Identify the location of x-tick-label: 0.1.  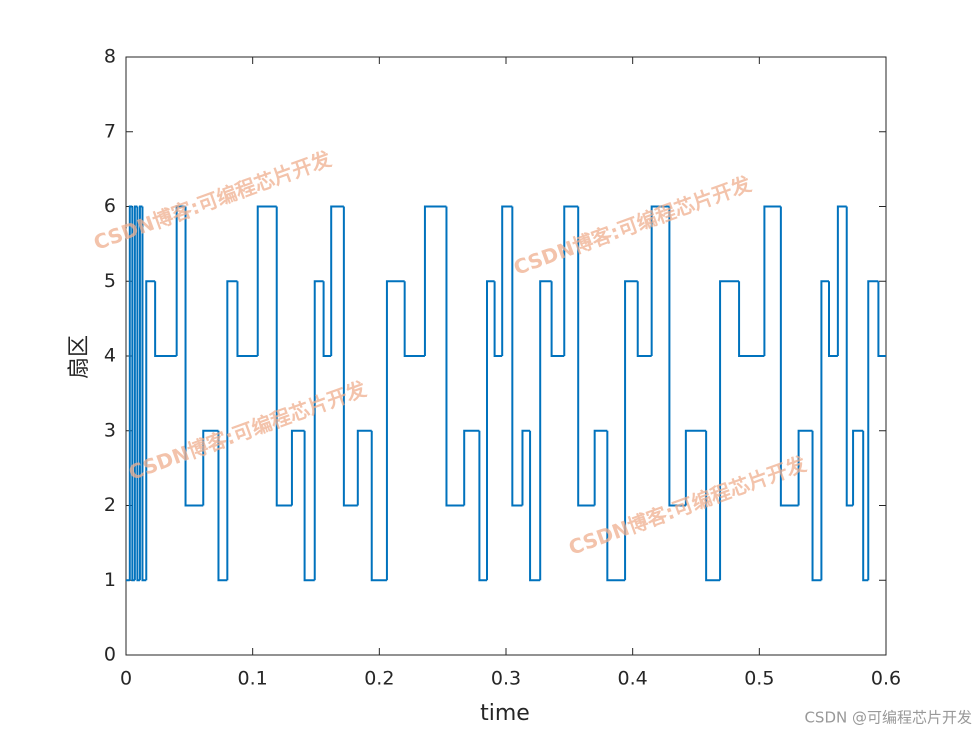
(253, 679).